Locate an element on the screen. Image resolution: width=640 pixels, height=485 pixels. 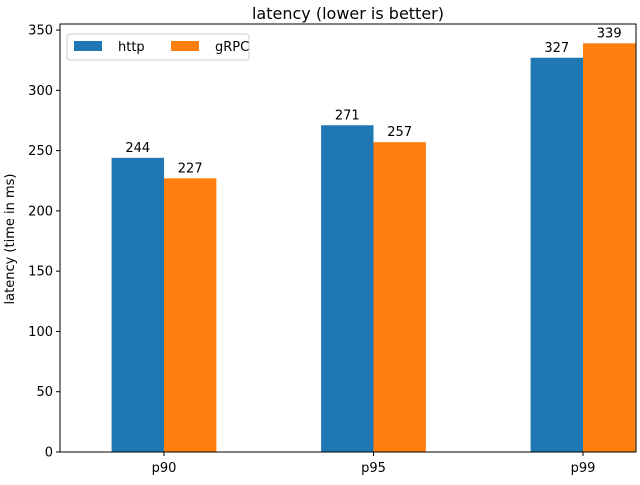
chart-title: latency (lower is better) is located at coordinates (348, 13).